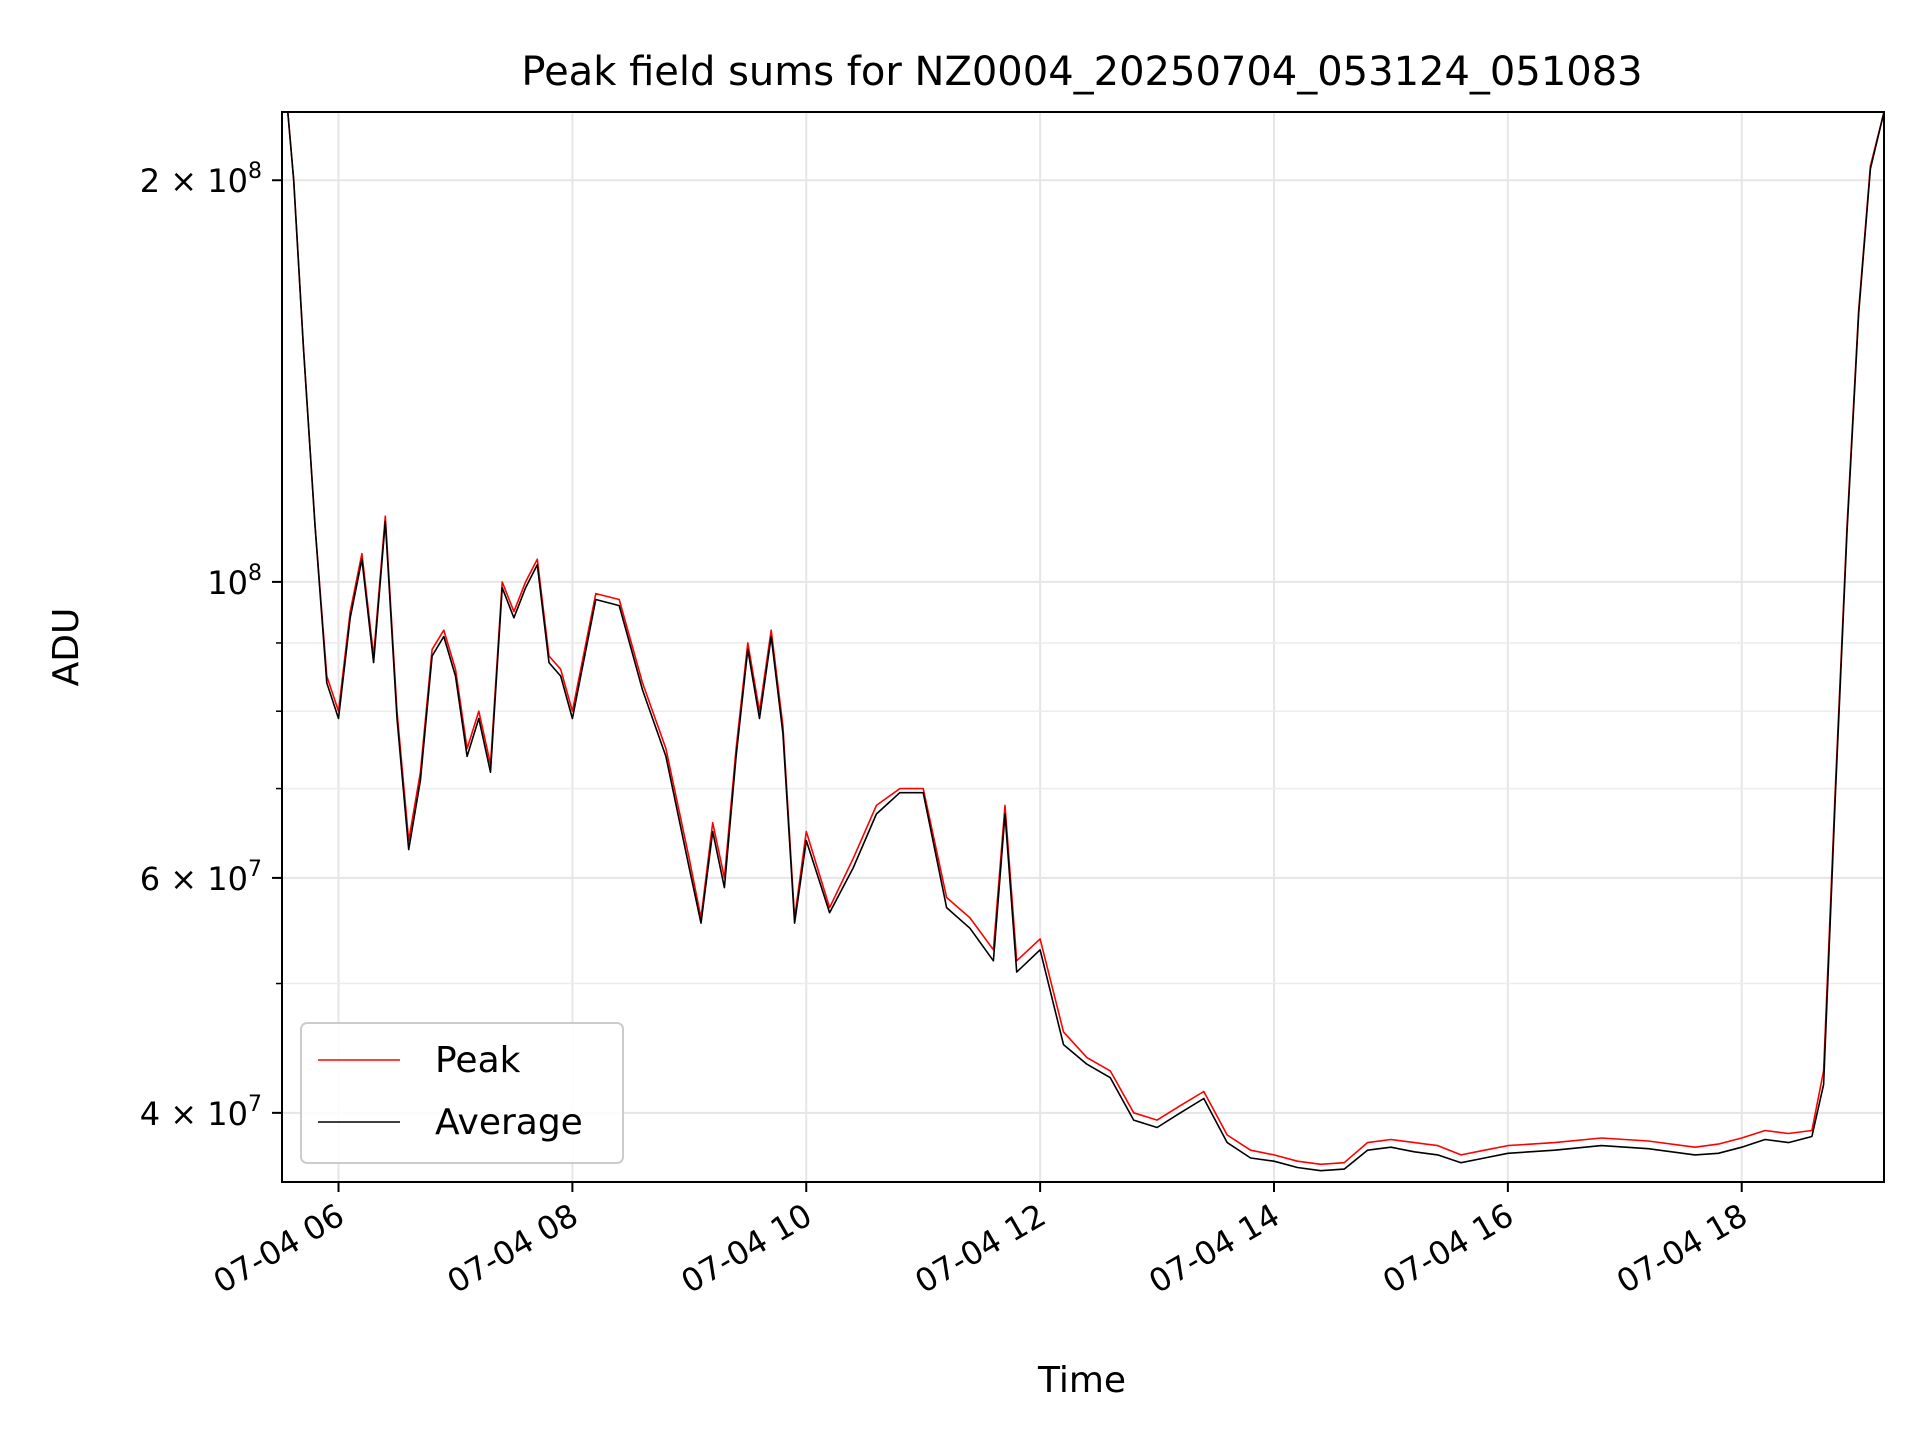  I want to click on x-axis-label: Time, so click(1081, 1380).